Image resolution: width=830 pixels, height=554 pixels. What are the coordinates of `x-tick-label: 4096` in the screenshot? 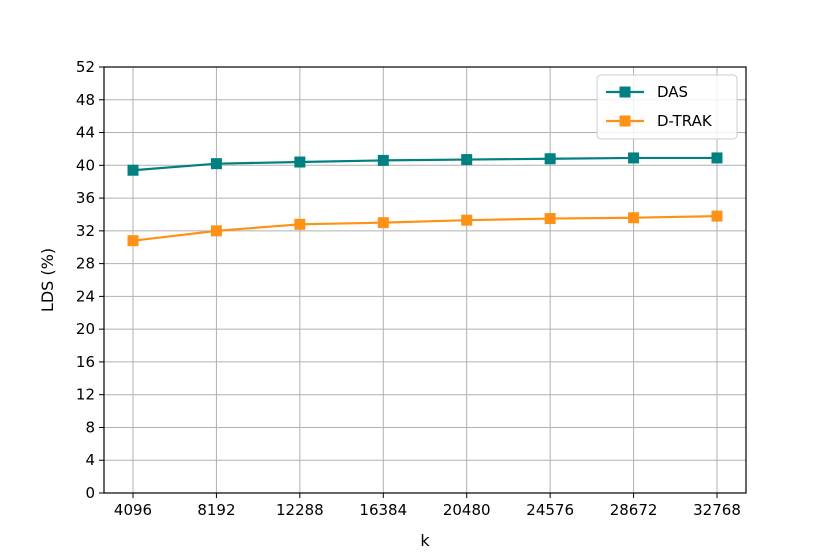 It's located at (133, 510).